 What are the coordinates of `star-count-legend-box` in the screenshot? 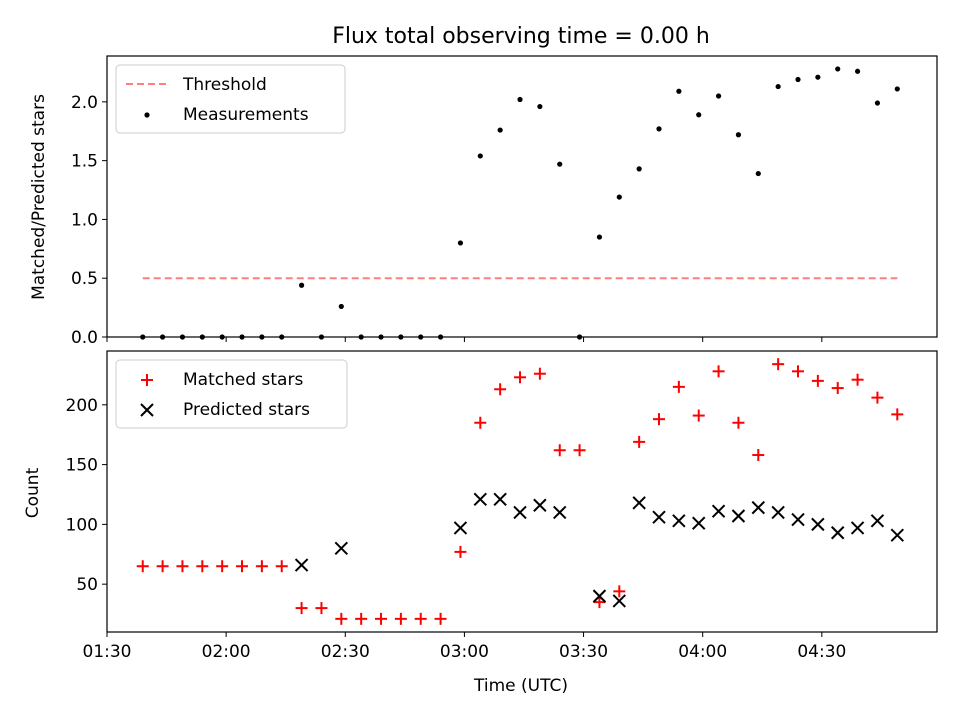 It's located at (231, 394).